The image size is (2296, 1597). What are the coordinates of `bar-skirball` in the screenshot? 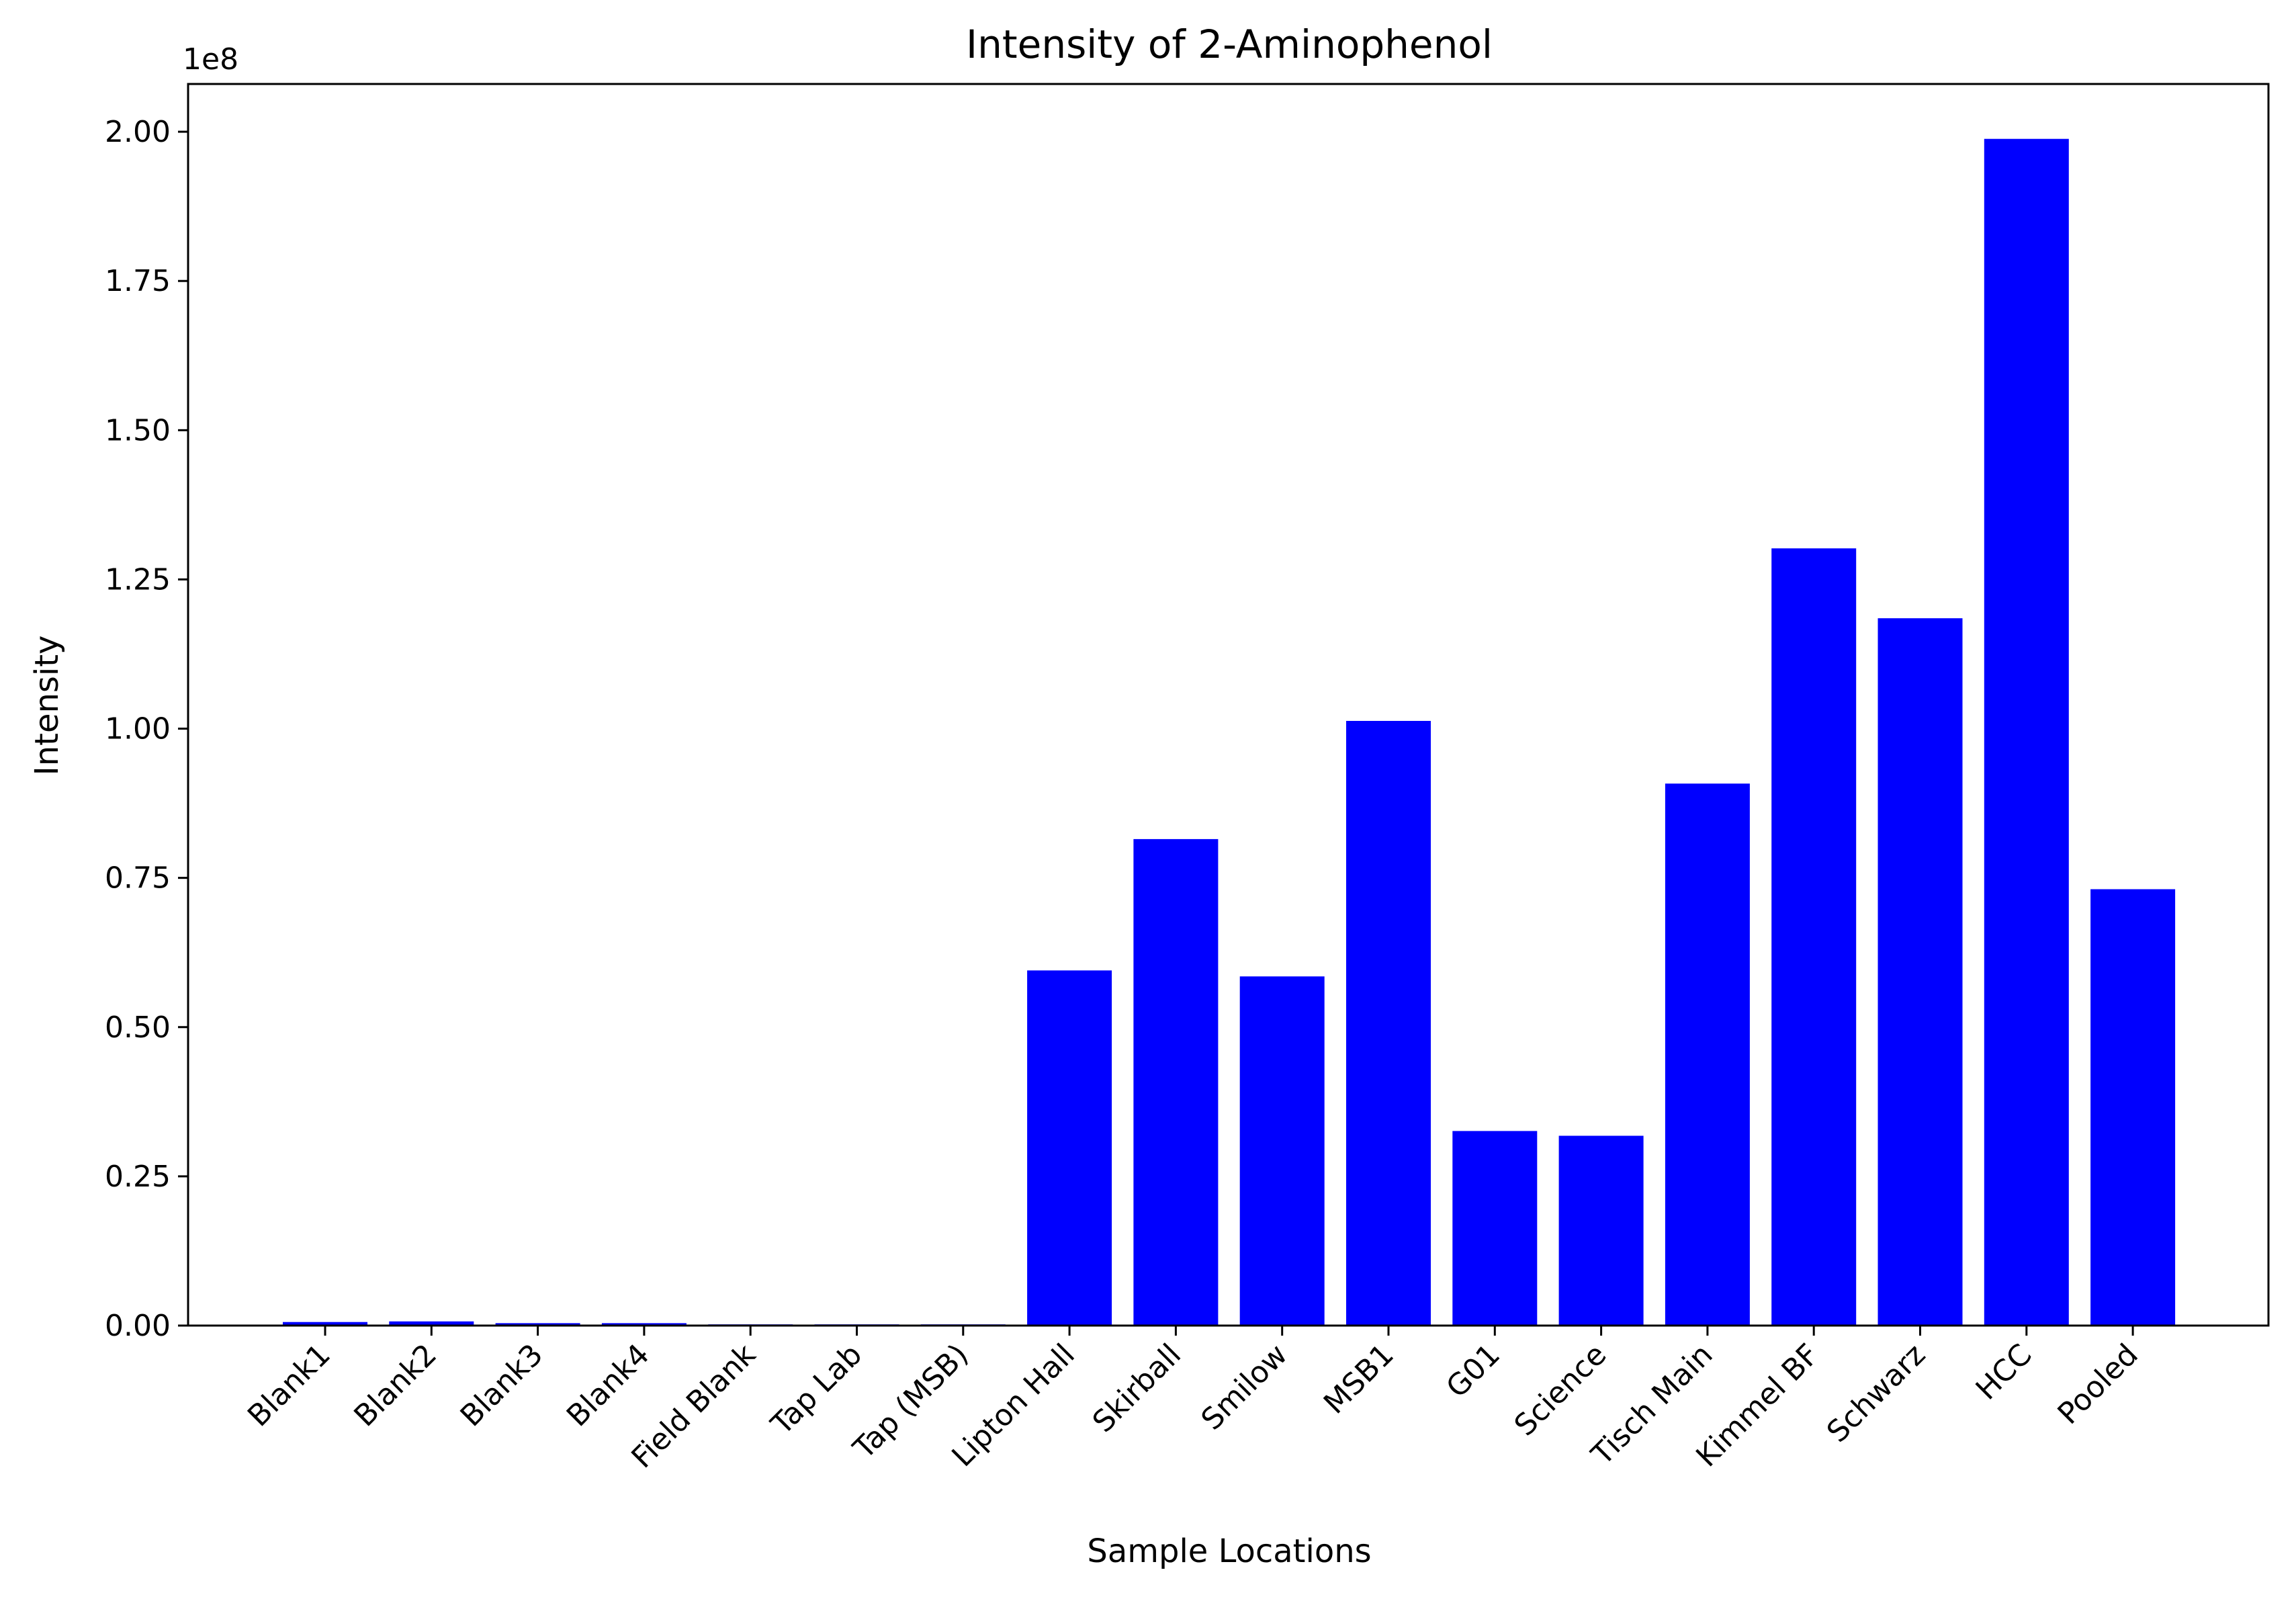 It's located at (1176, 1082).